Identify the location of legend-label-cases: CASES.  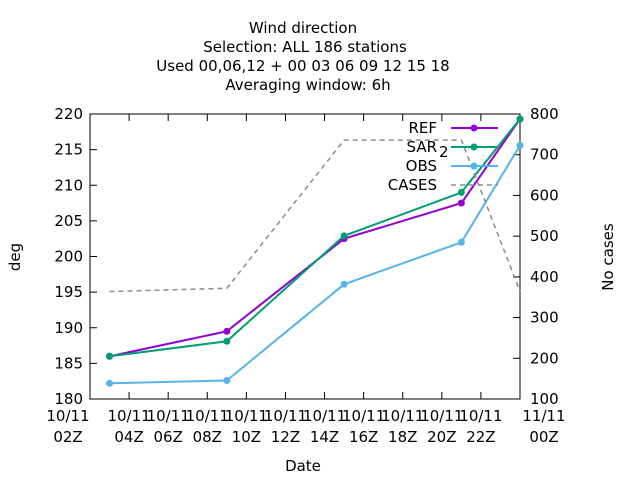
(412, 185).